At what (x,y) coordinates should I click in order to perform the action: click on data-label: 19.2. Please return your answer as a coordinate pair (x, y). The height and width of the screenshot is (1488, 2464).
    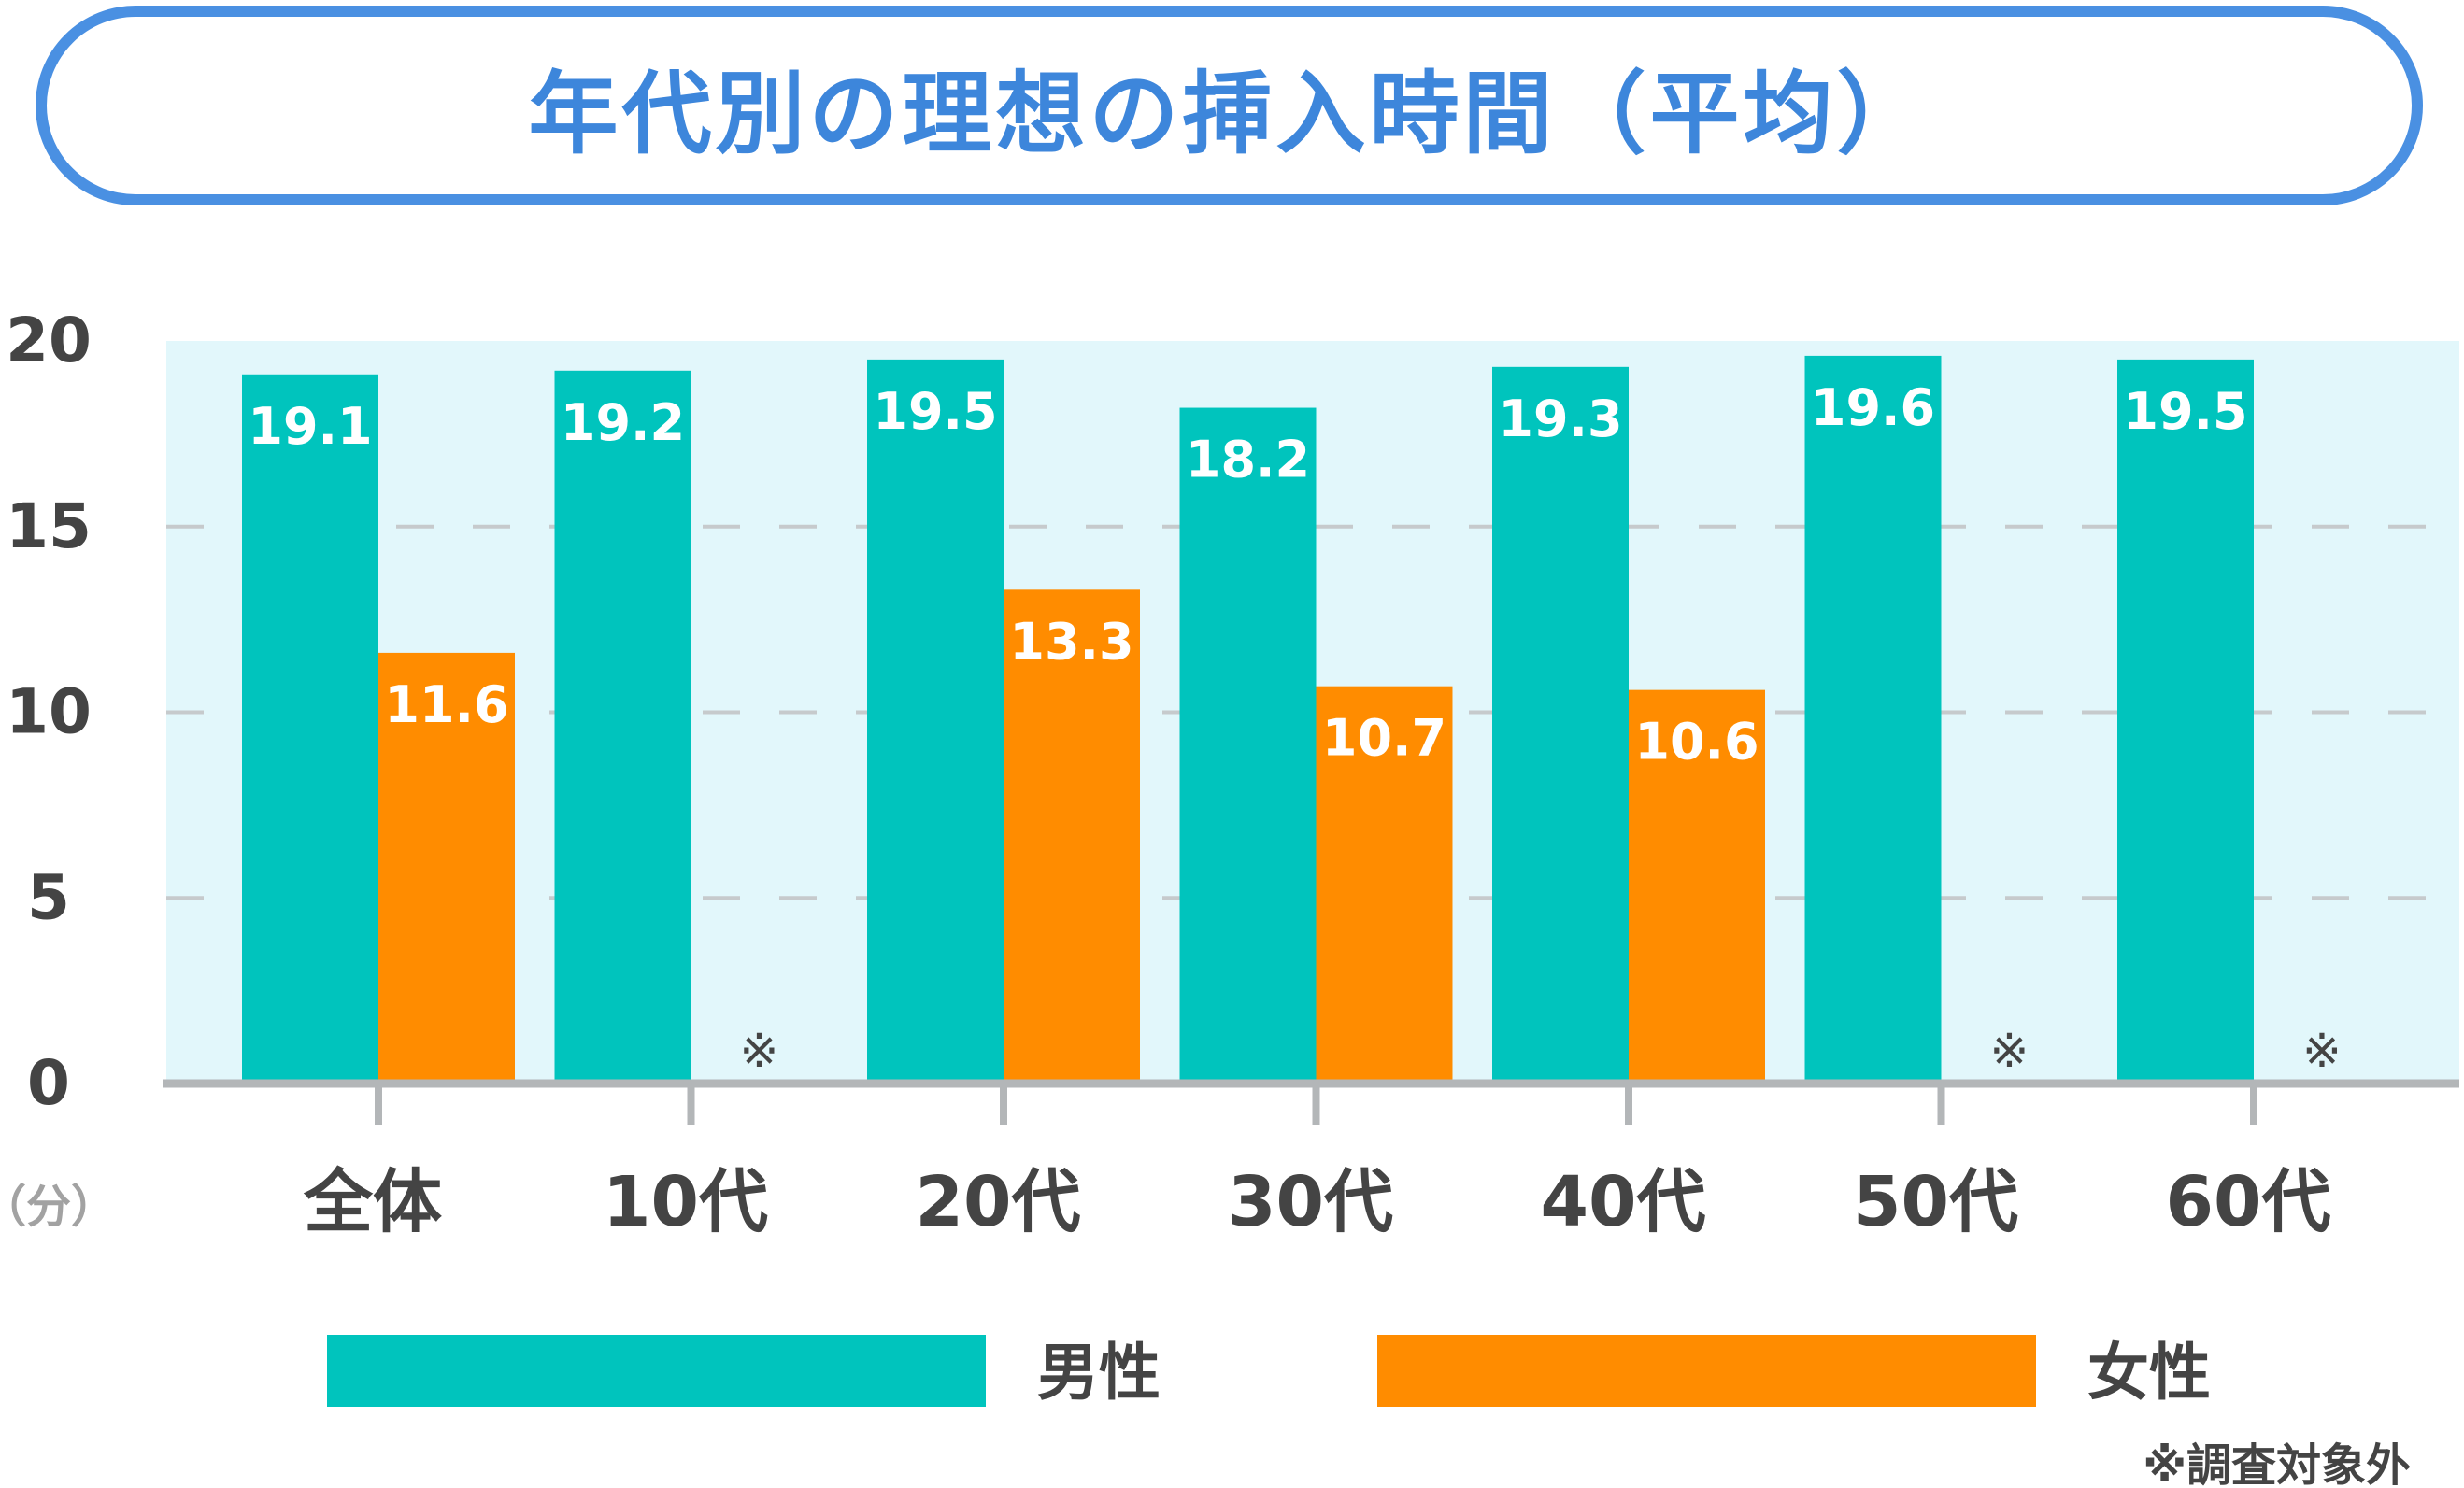
    Looking at the image, I should click on (623, 422).